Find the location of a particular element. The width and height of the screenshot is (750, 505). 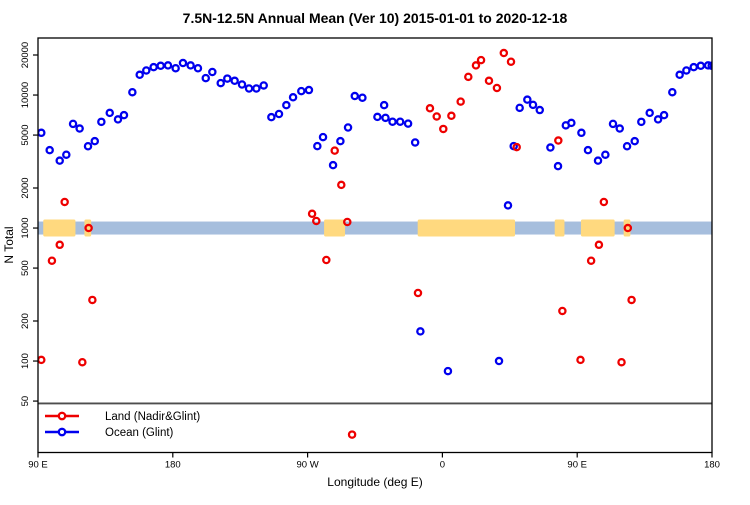

y-tick-label: 10000 is located at coordinates (25, 95).